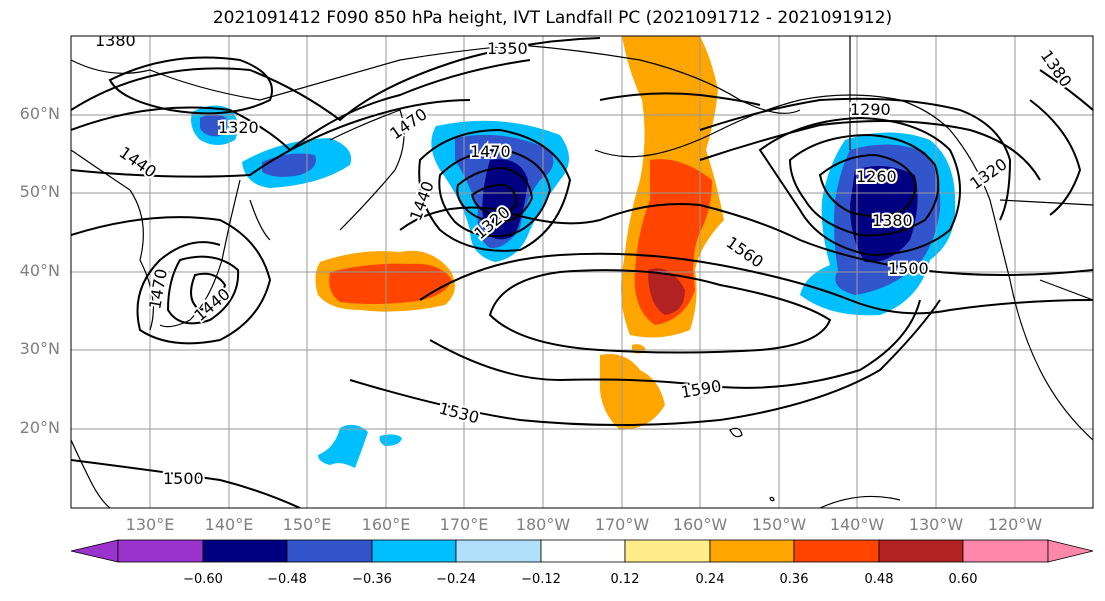 This screenshot has width=1105, height=601. What do you see at coordinates (39, 348) in the screenshot?
I see `lat-label: 30°N` at bounding box center [39, 348].